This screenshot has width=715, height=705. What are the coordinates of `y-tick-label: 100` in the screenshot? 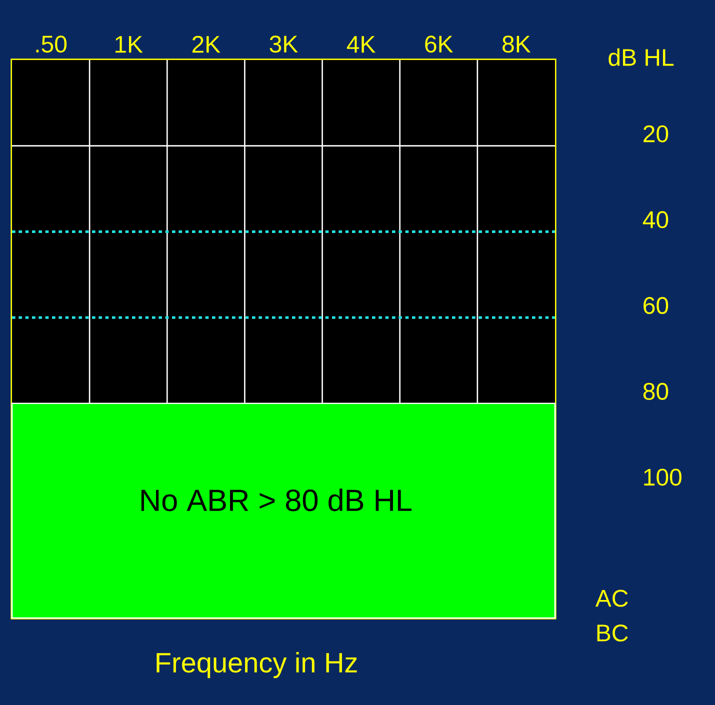 It's located at (663, 477).